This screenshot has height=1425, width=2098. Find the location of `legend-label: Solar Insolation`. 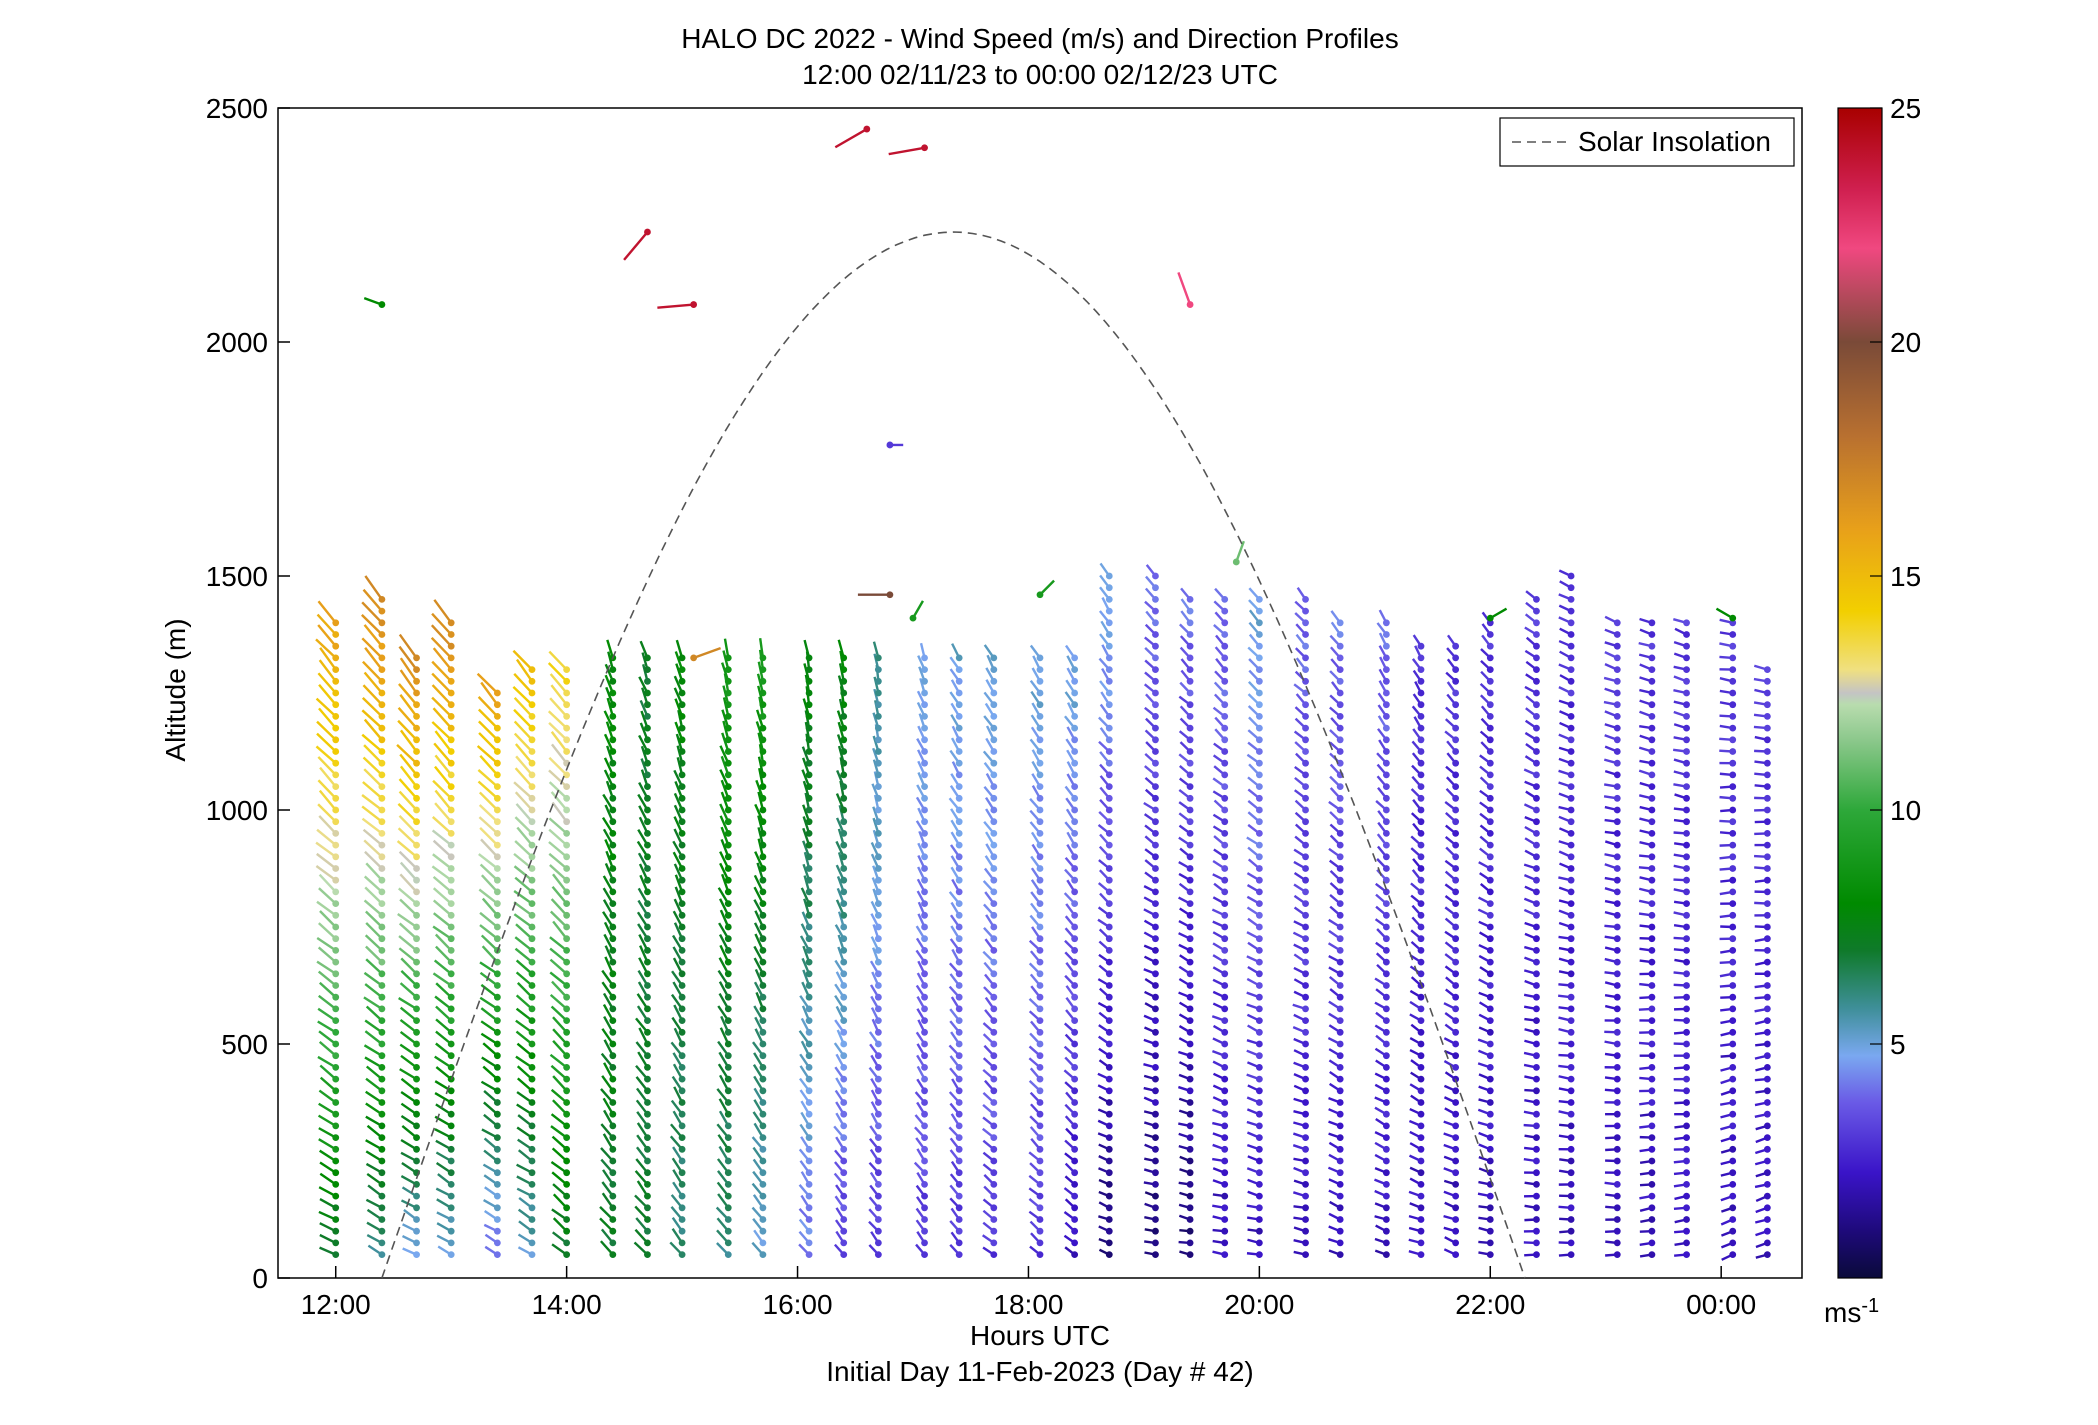

legend-label: Solar Insolation is located at coordinates (1674, 141).